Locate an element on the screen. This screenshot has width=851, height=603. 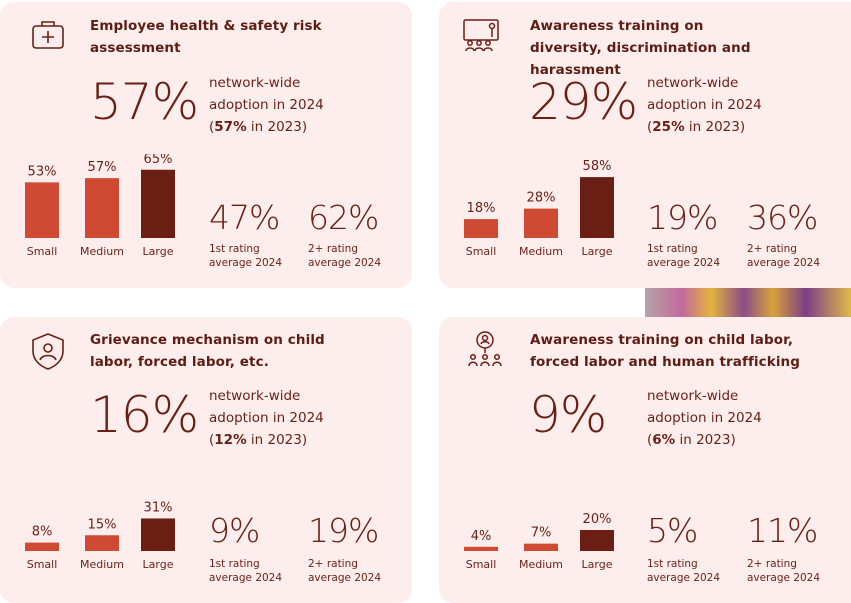
previous-value: 6% is located at coordinates (664, 440).